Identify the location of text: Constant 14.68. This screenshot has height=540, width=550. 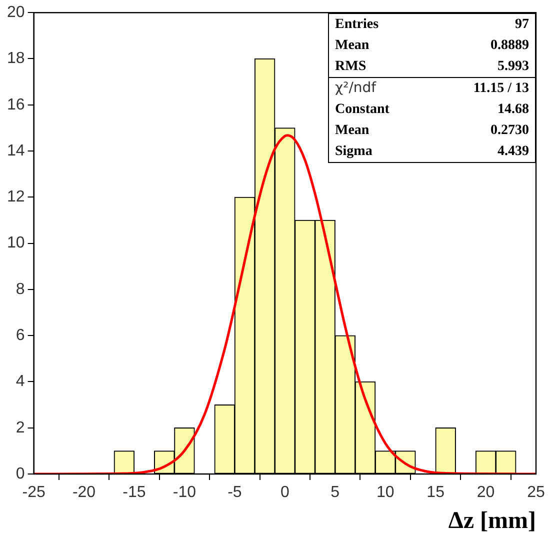
(432, 109).